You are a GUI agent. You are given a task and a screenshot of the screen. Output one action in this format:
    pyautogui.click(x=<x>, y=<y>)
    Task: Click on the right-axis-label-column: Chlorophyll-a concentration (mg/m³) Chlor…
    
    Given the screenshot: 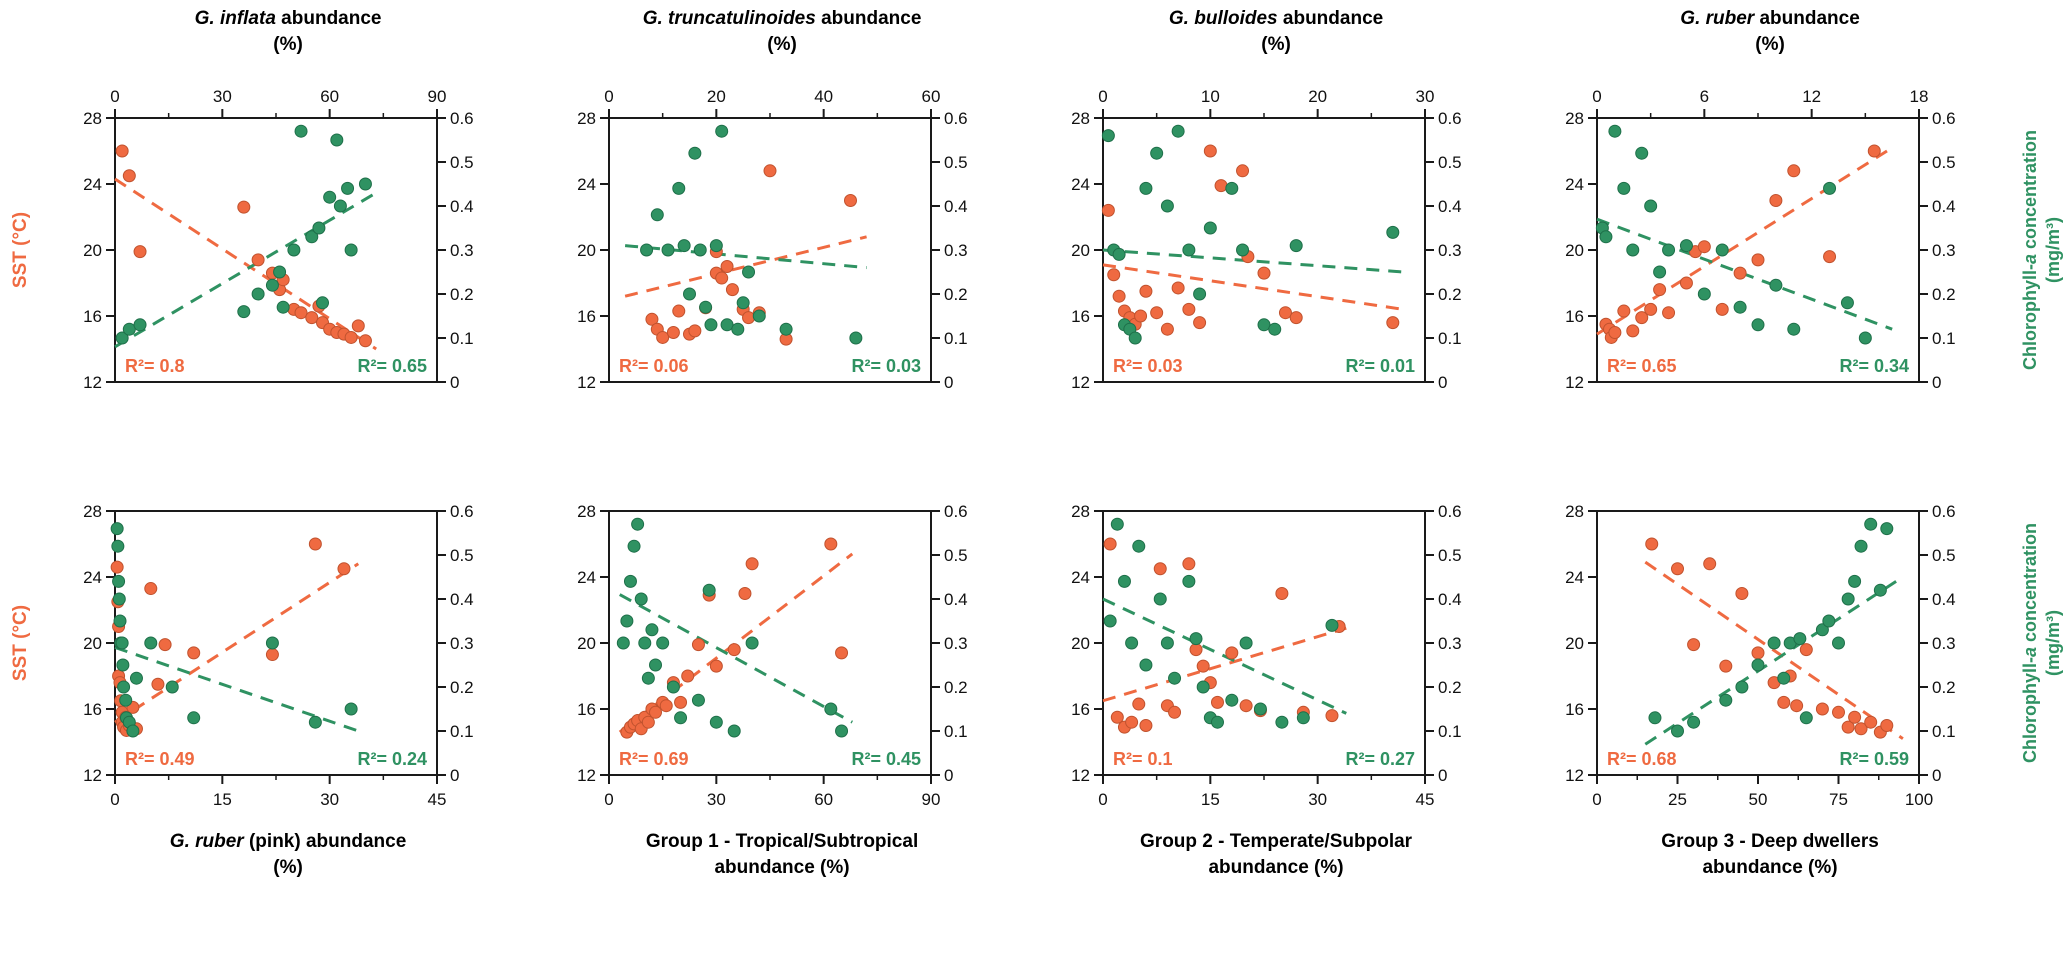 What is the action you would take?
    pyautogui.click(x=2042, y=489)
    